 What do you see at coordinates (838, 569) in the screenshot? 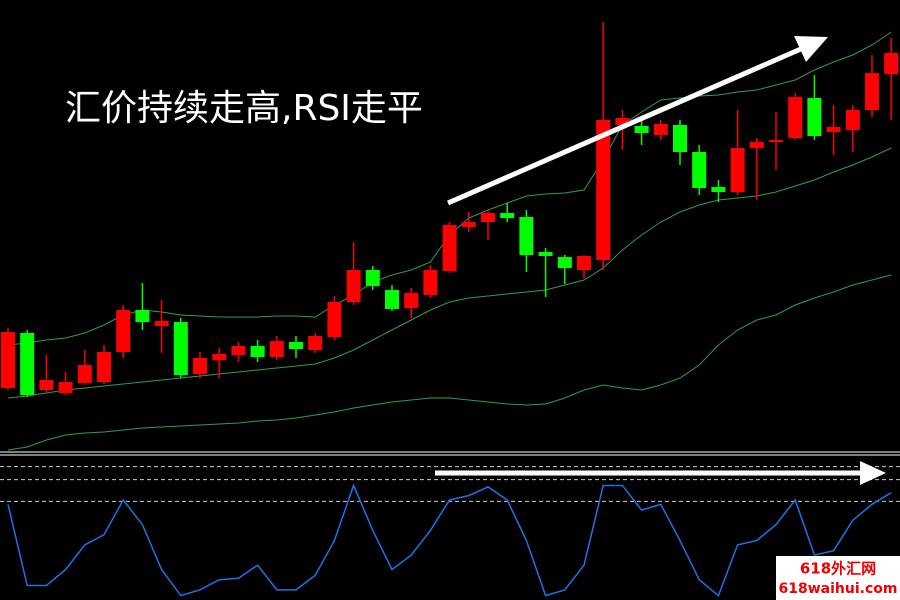
I see `watermark-name: 618外汇网` at bounding box center [838, 569].